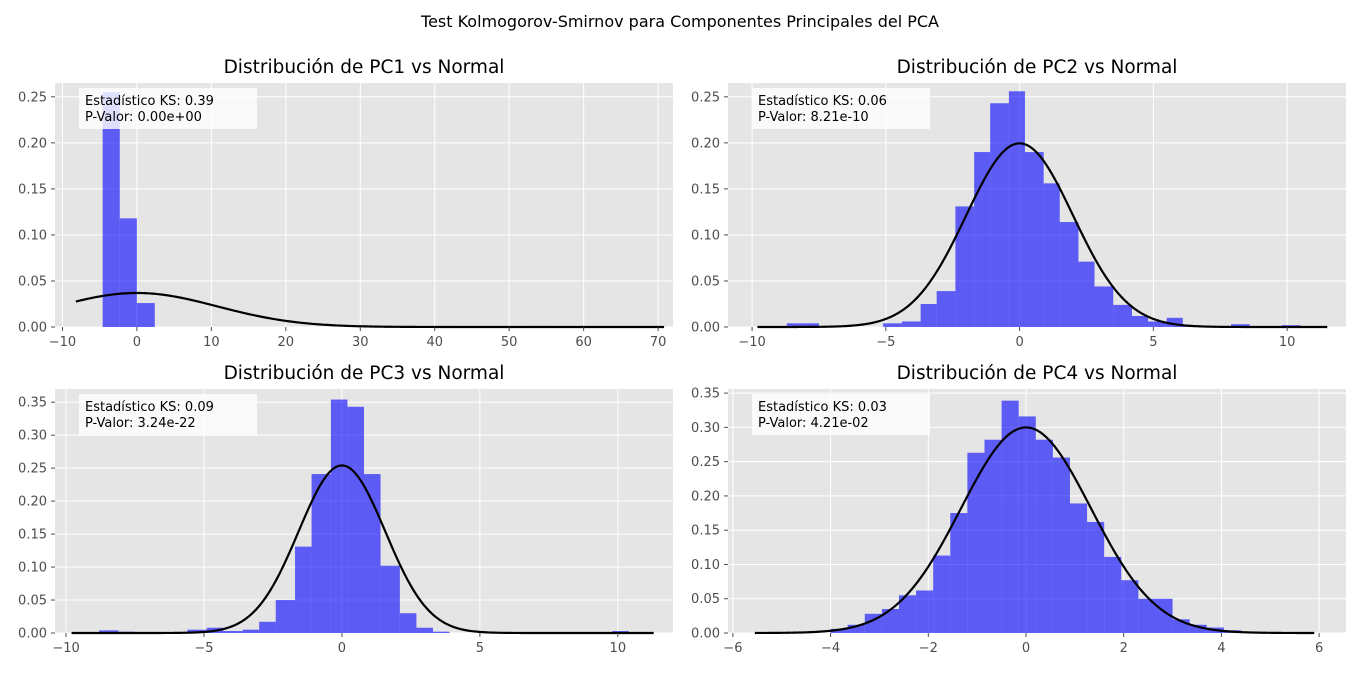 The width and height of the screenshot is (1360, 679). Describe the element at coordinates (364, 373) in the screenshot. I see `subplot-title: Distribución de PC3 vs Normal` at that location.